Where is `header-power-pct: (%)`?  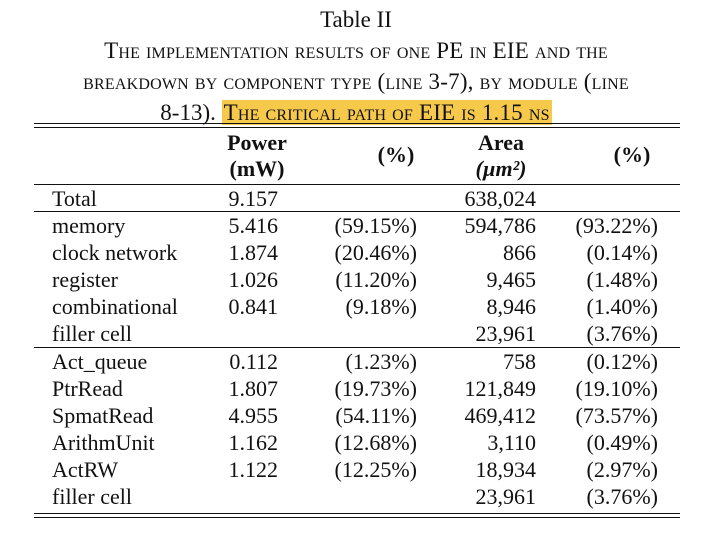 header-power-pct: (%) is located at coordinates (396, 154).